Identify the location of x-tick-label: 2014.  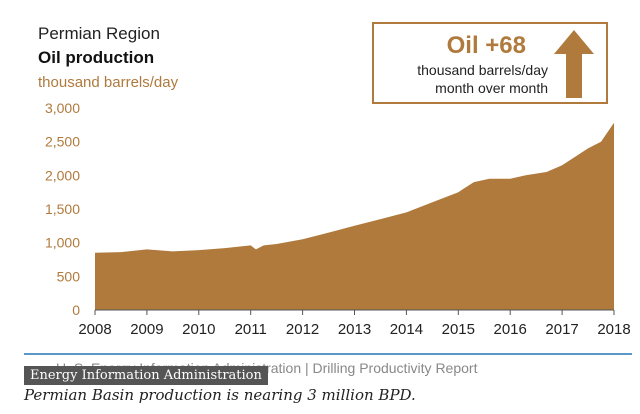
(406, 329).